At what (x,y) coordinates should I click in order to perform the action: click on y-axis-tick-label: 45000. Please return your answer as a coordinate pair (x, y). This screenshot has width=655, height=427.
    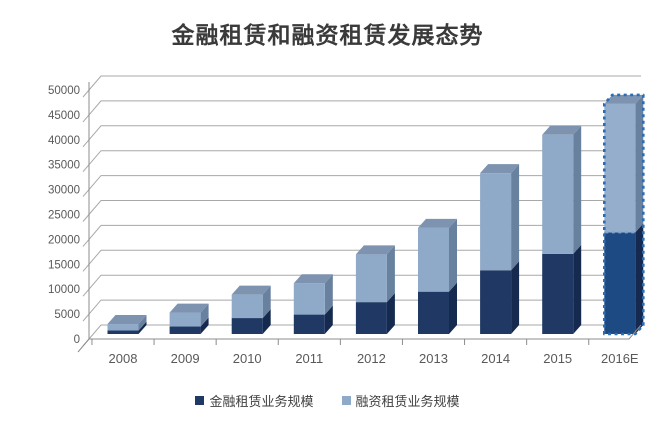
    Looking at the image, I should click on (64, 116).